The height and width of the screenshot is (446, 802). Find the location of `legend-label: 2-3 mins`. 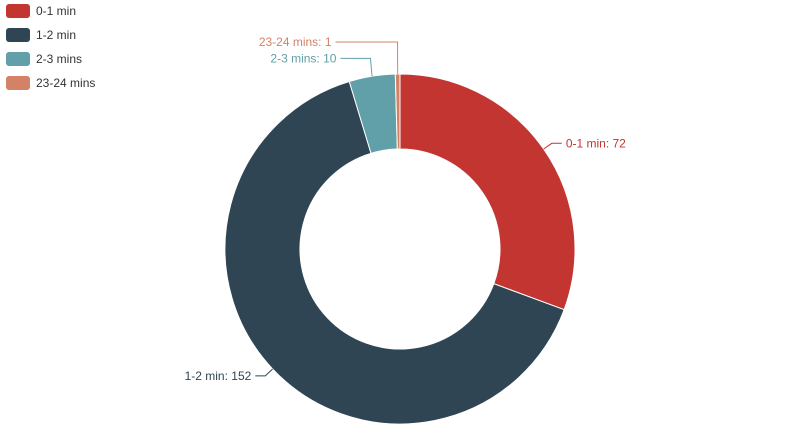

legend-label: 2-3 mins is located at coordinates (59, 59).